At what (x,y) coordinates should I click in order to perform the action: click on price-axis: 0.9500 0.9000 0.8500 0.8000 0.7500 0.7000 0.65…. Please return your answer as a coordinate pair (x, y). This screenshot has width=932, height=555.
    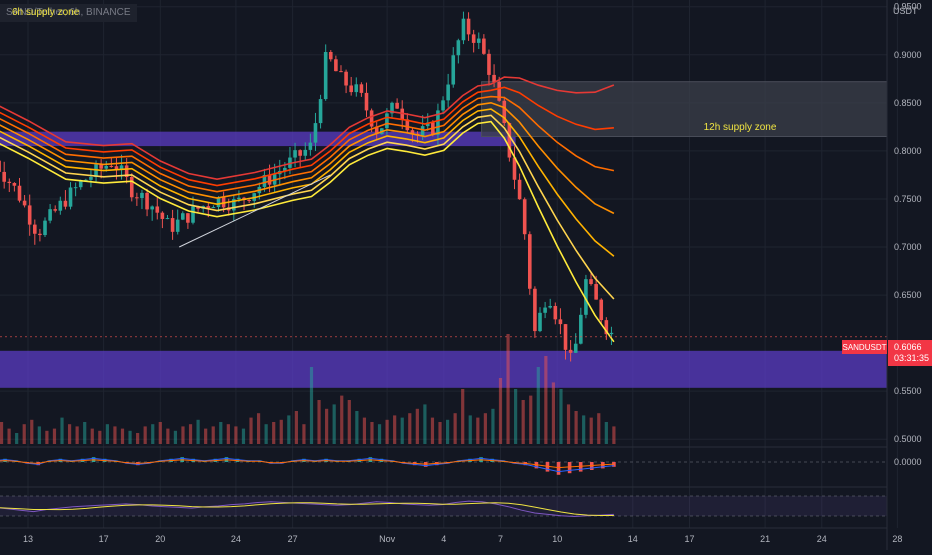
    Looking at the image, I should click on (904, 275).